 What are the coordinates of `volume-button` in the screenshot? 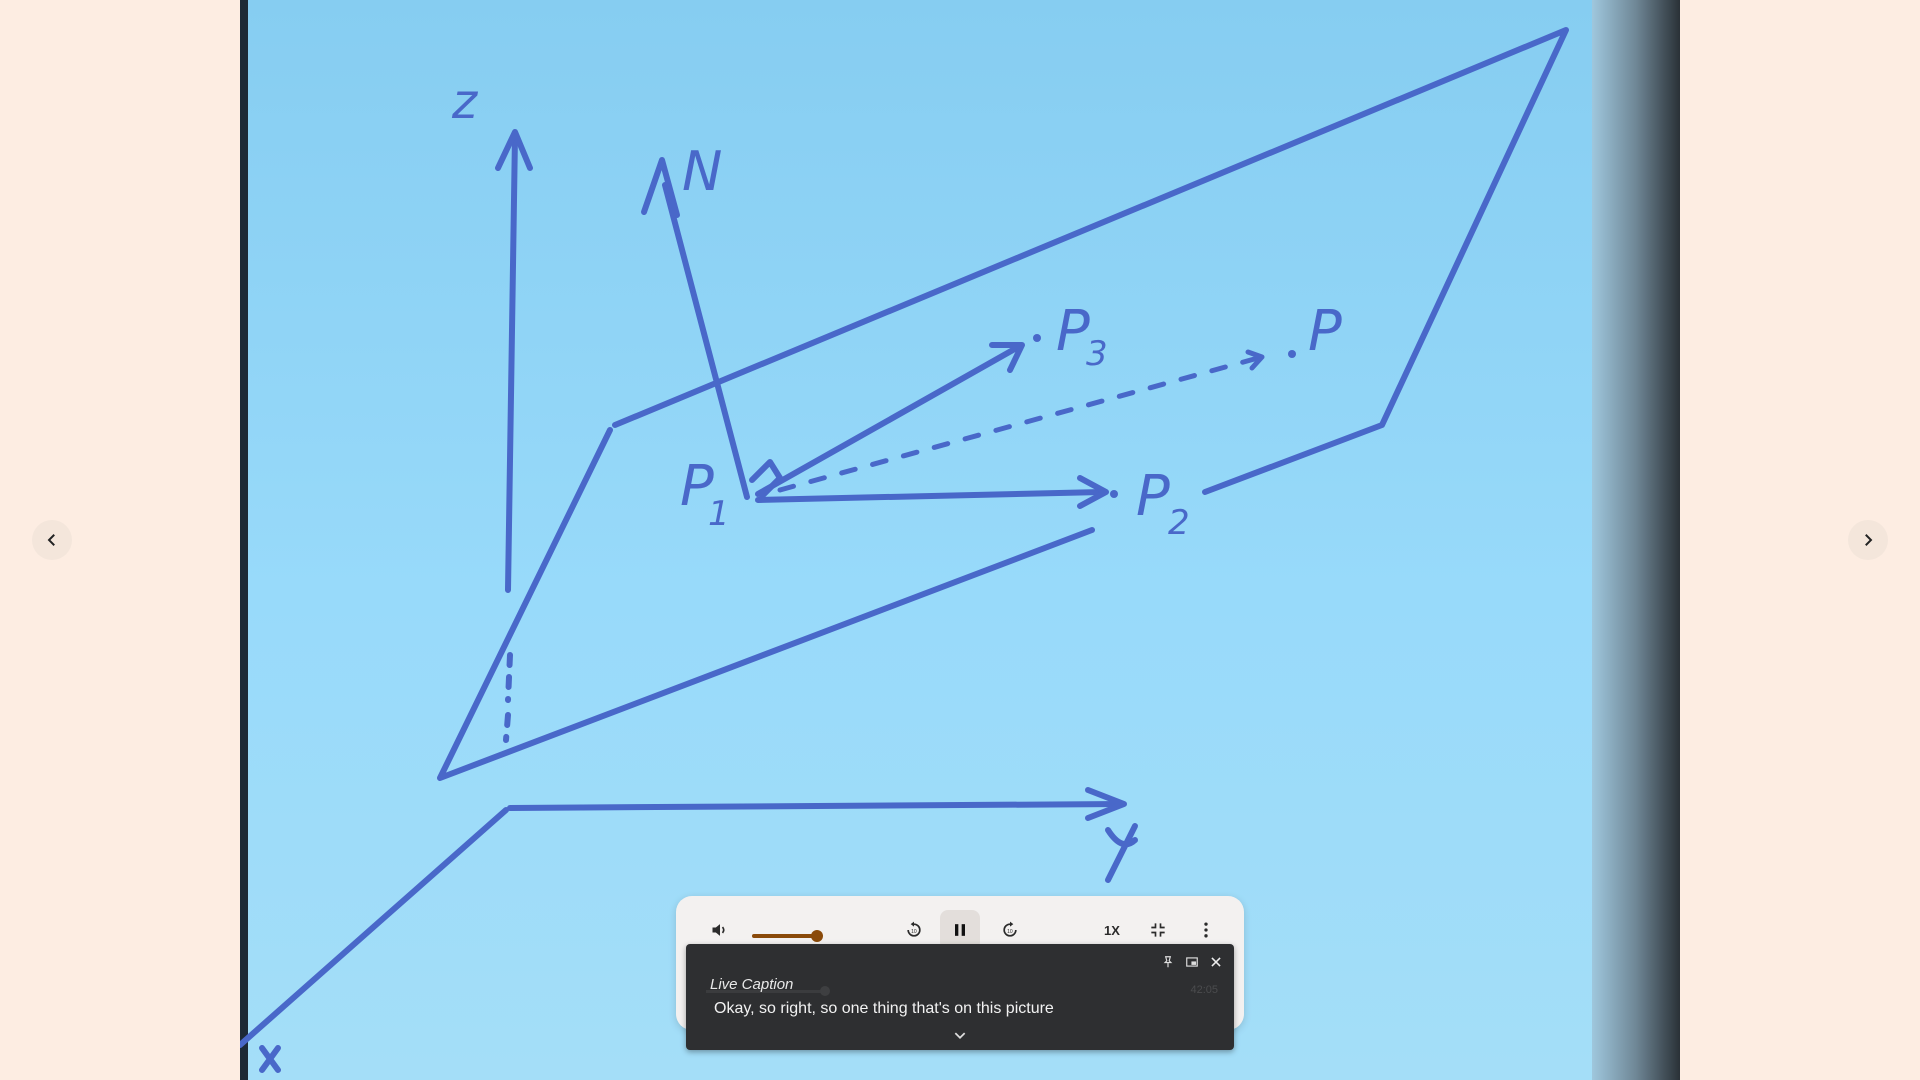 It's located at (720, 930).